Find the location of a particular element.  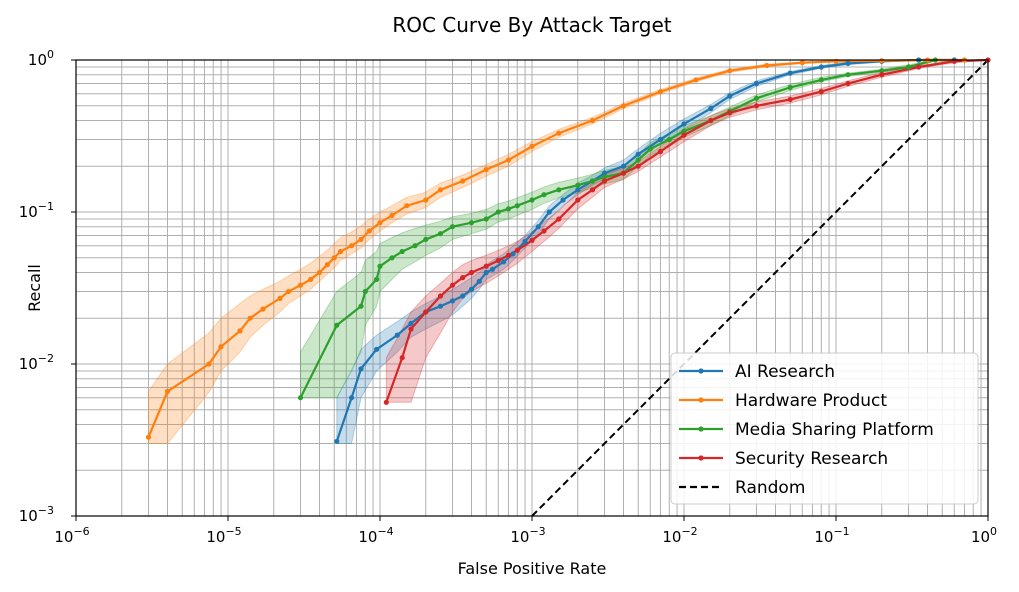

x-tick-label: 10⁻⁵ is located at coordinates (223, 535).